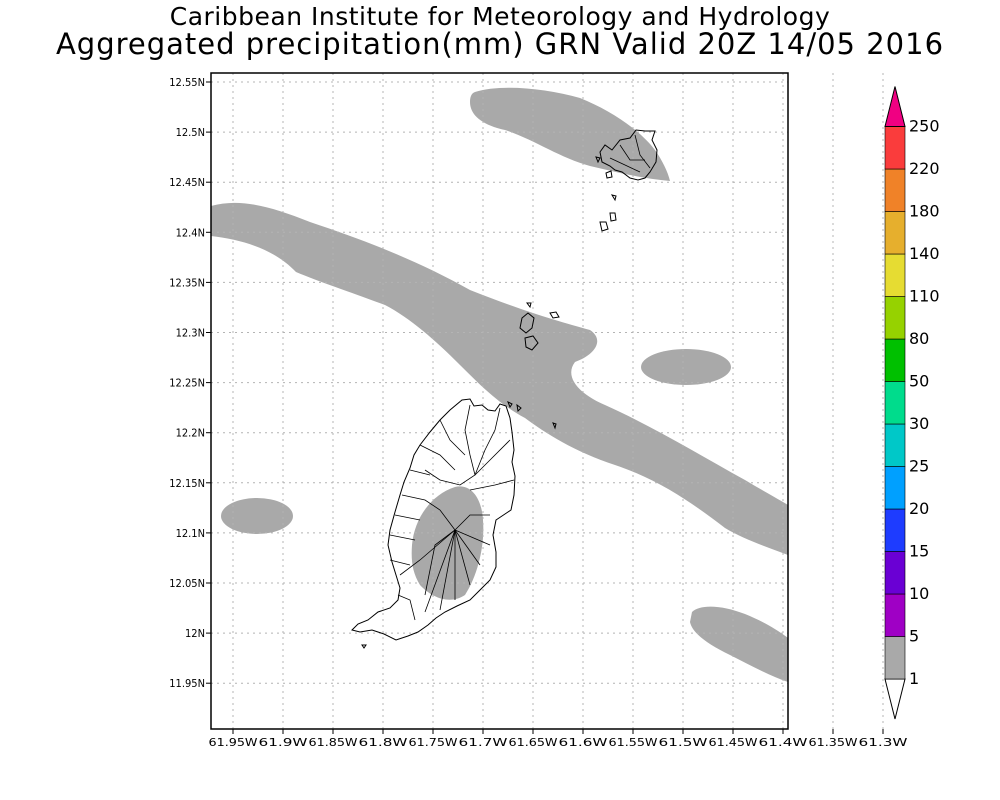 The width and height of the screenshot is (1000, 800). What do you see at coordinates (383, 742) in the screenshot?
I see `lon-tick-label: 61.8W` at bounding box center [383, 742].